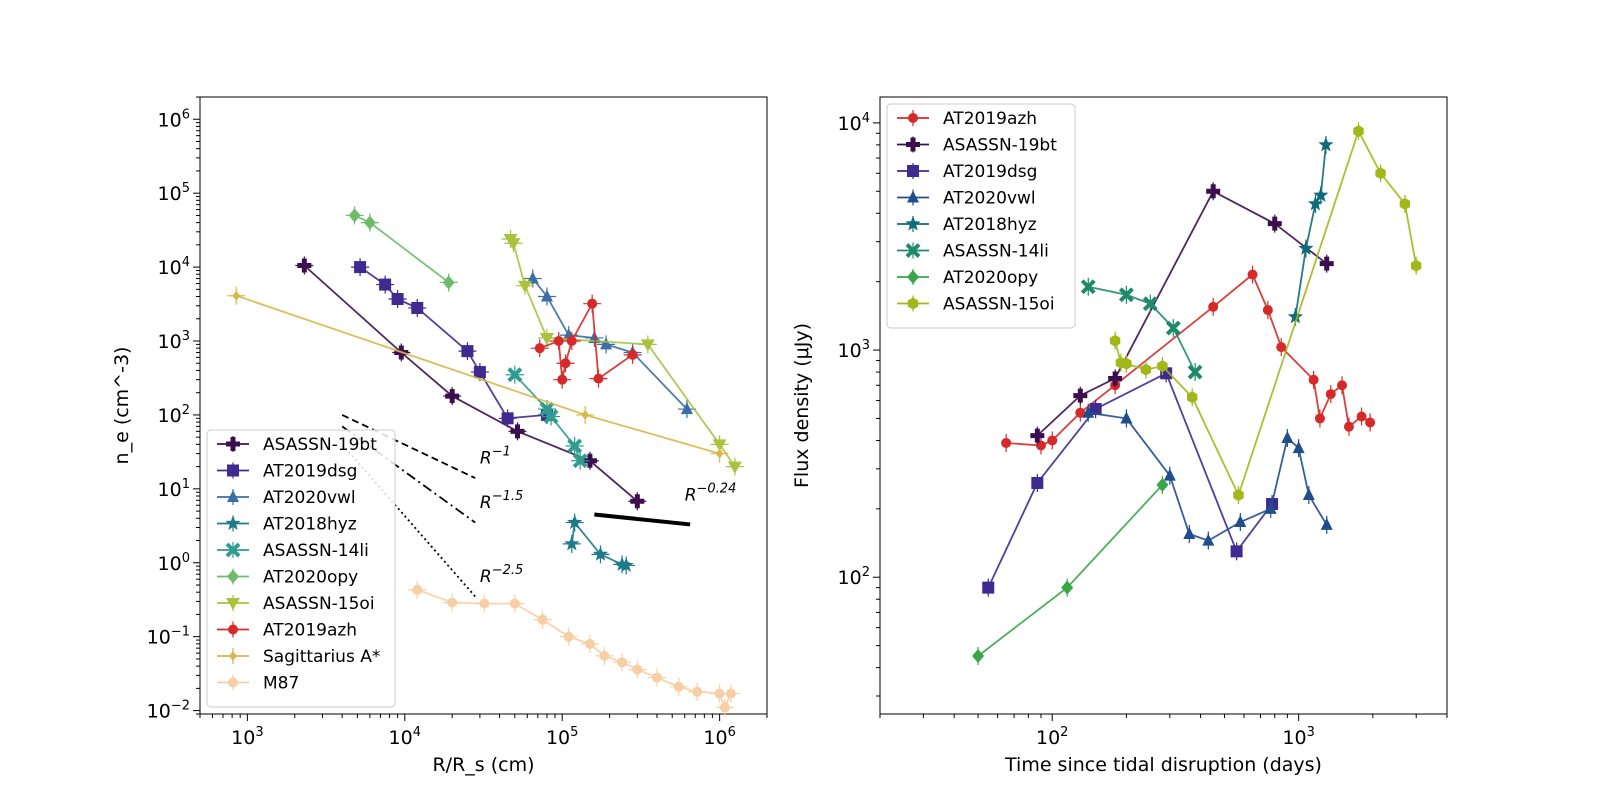 This screenshot has height=800, width=1600. Describe the element at coordinates (966, 199) in the screenshot. I see `right-legend-item-at2020vwl: AT2020vwl` at that location.